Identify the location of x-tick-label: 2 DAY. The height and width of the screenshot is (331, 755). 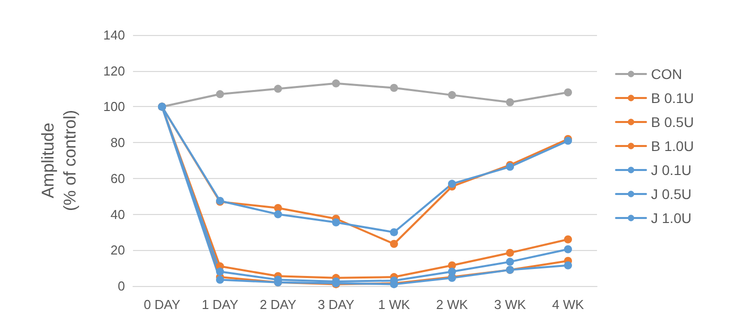
(278, 304).